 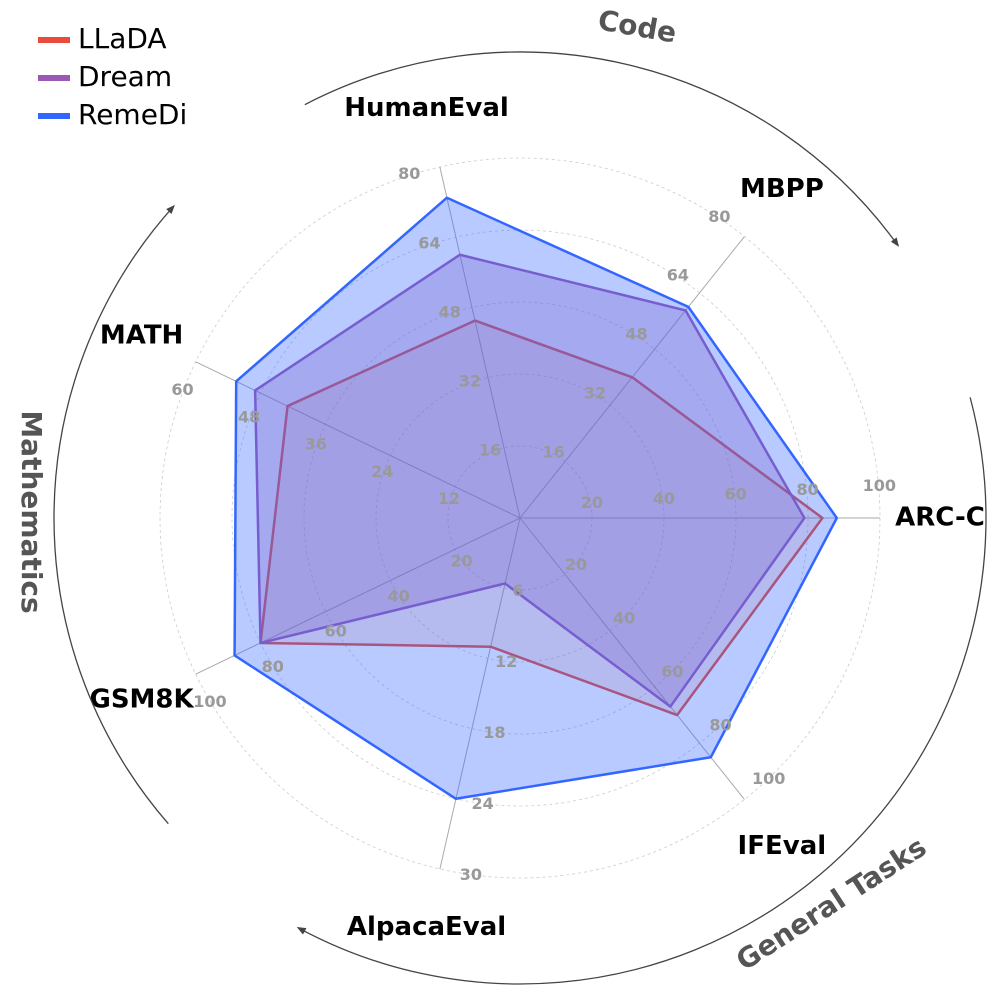 I want to click on axis-label: MATH, so click(x=141, y=335).